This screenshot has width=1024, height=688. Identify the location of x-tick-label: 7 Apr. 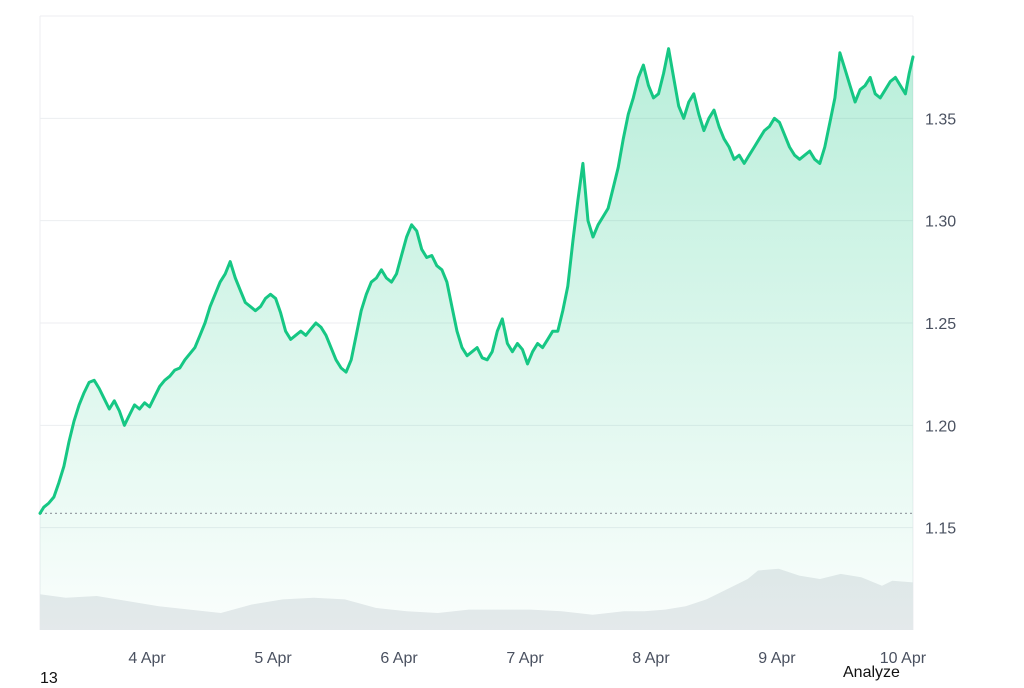
(525, 658).